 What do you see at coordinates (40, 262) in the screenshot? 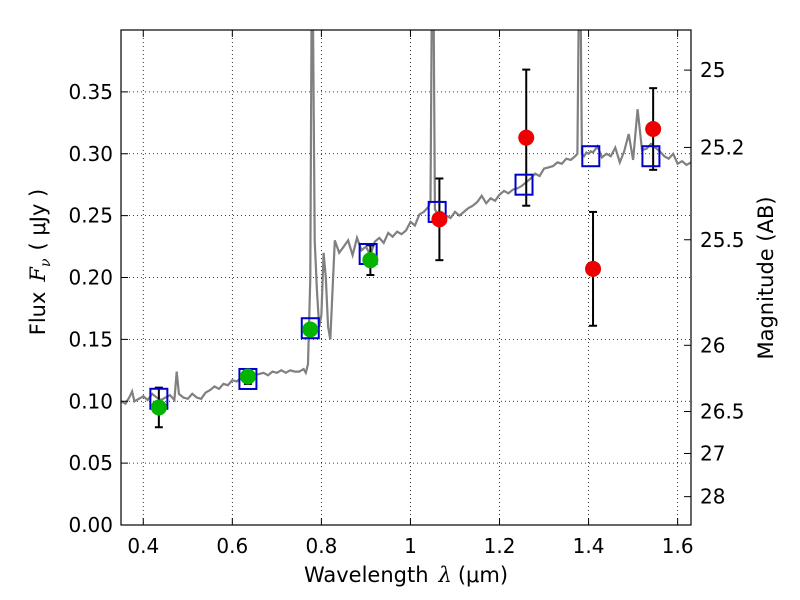
I see `y-axis-label: FluxFν( μJy )` at bounding box center [40, 262].